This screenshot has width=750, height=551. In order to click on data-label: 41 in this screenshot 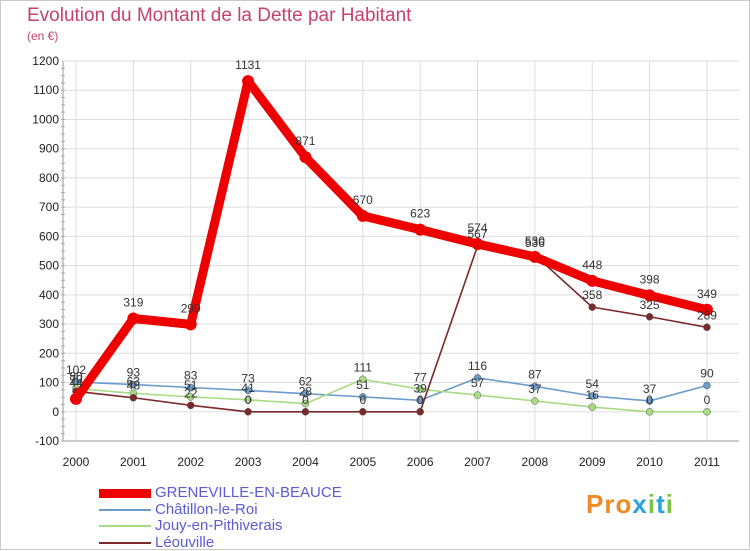, I will do `click(248, 388)`.